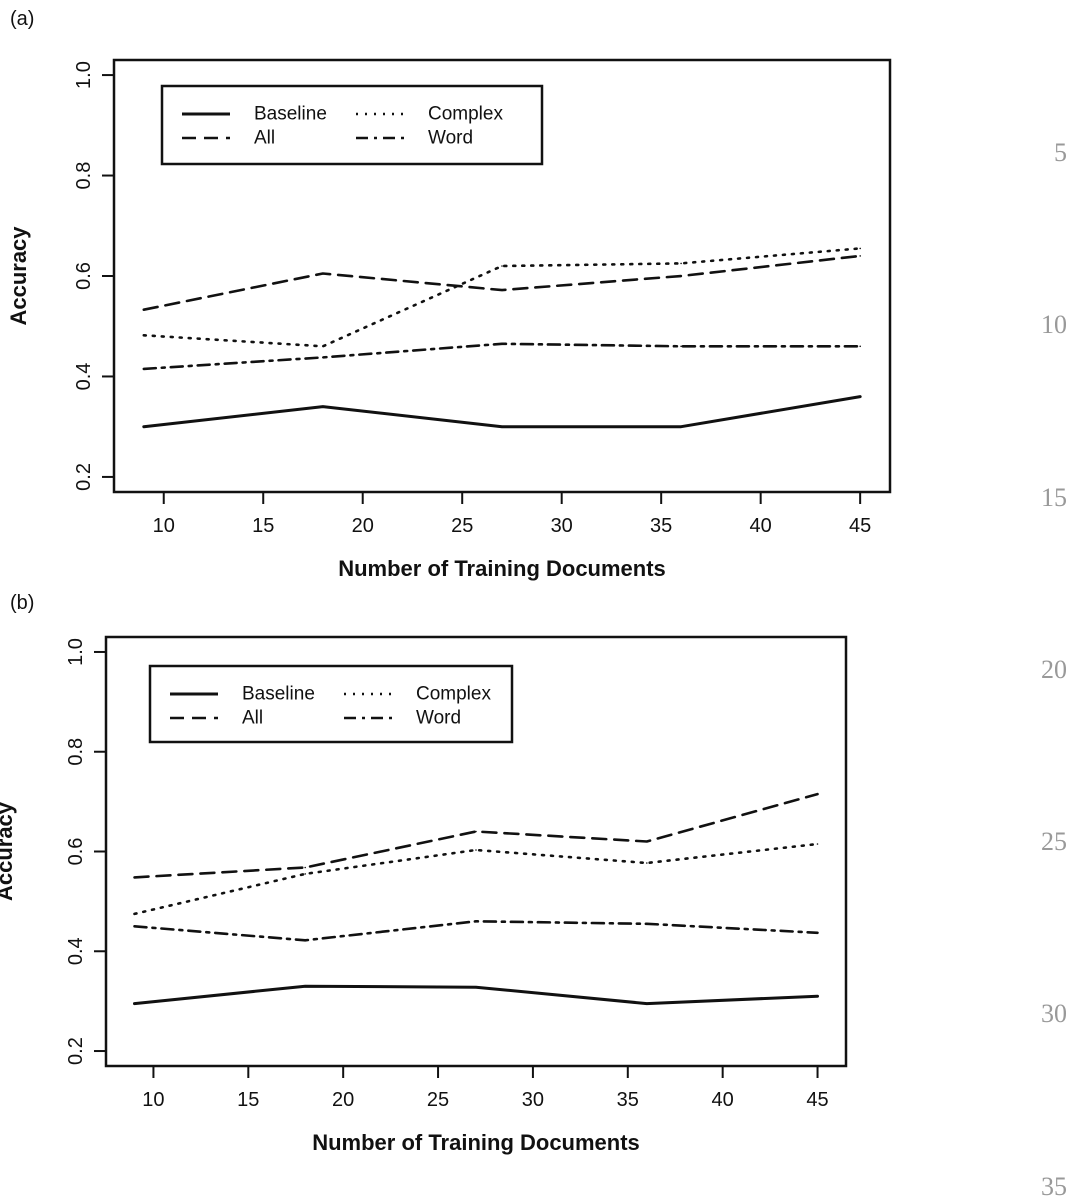 The width and height of the screenshot is (1079, 1202). What do you see at coordinates (1054, 1013) in the screenshot?
I see `line-number: 30` at bounding box center [1054, 1013].